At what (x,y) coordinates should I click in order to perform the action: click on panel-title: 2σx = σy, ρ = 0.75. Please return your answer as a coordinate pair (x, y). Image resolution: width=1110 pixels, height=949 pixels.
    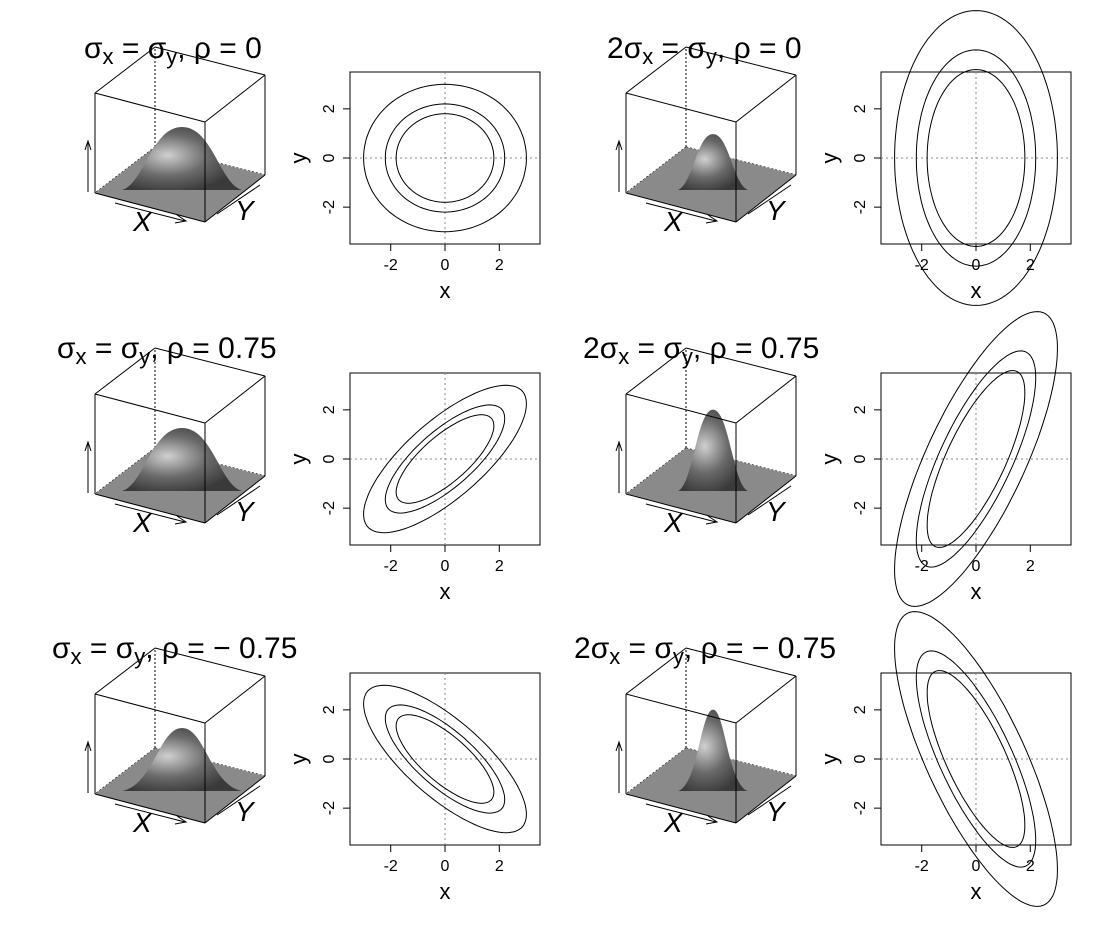
    Looking at the image, I should click on (701, 350).